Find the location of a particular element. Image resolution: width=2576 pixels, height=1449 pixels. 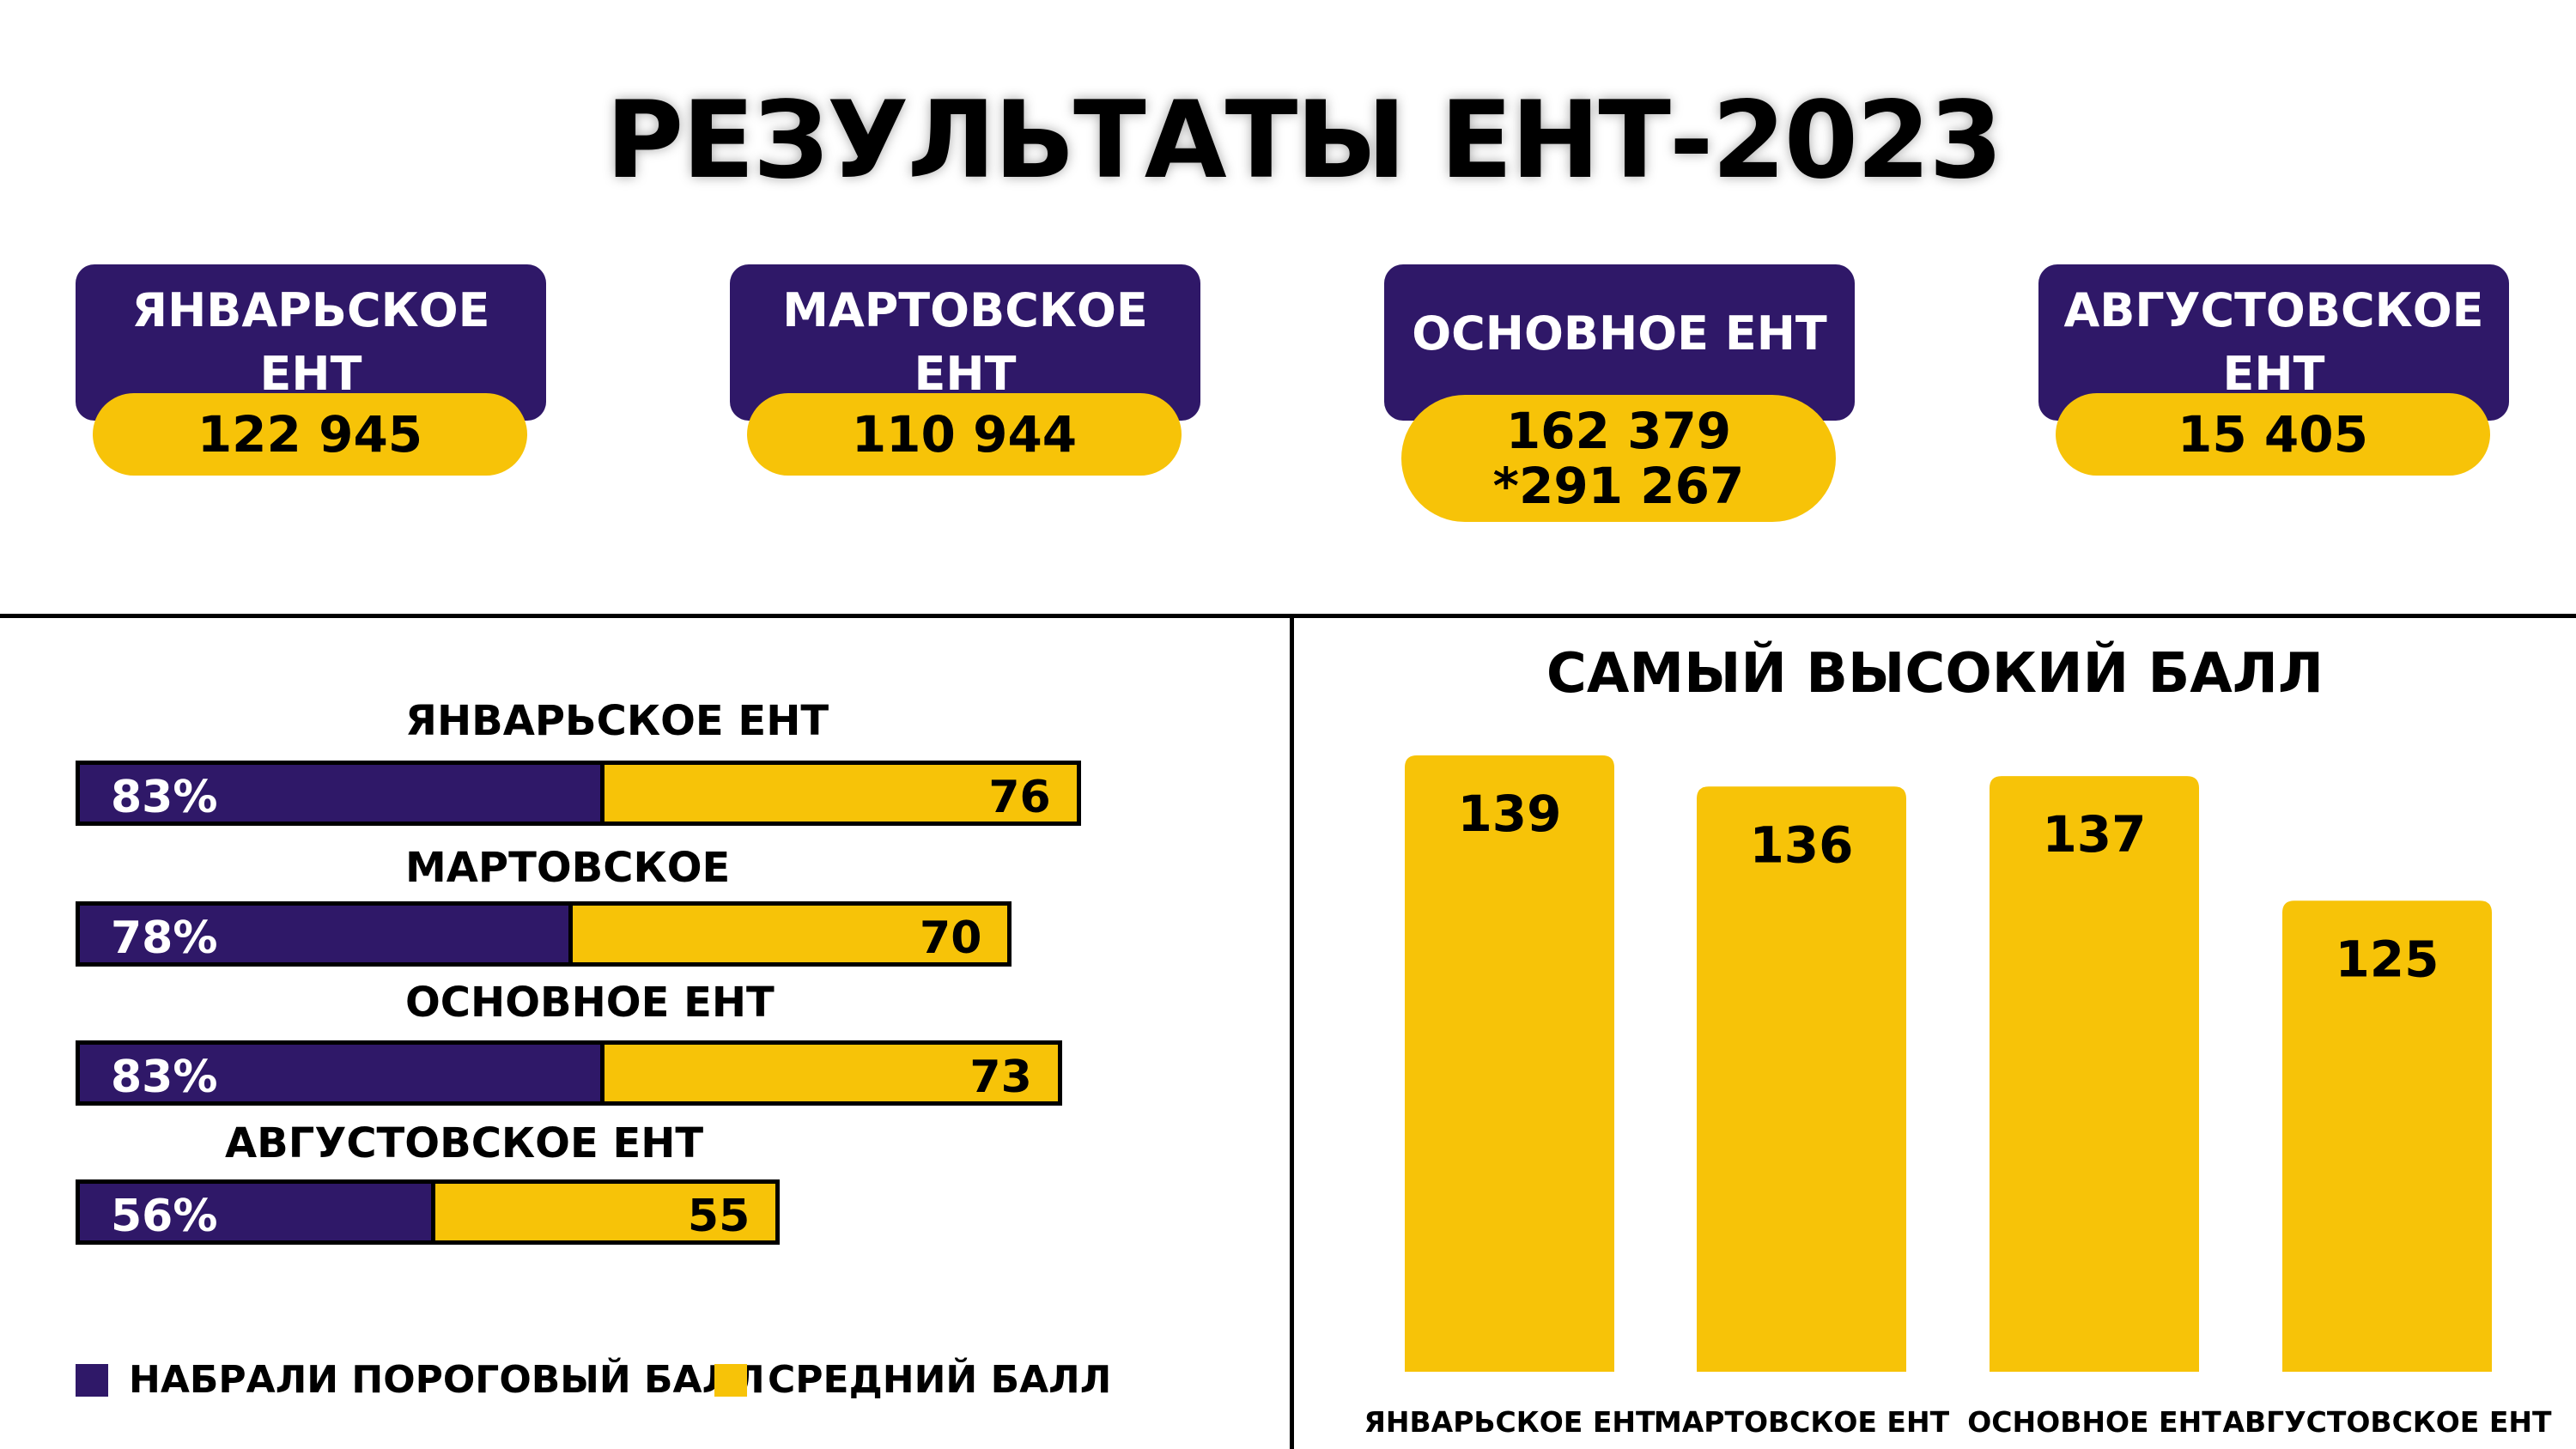

card-value-line: 162 379 is located at coordinates (1619, 431).